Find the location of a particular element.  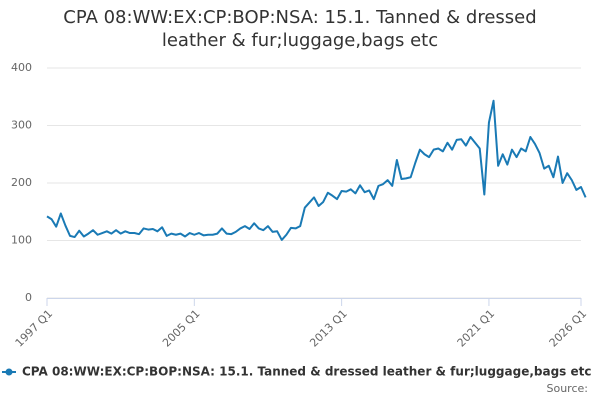

y-tick-label: 400 is located at coordinates (21, 67).